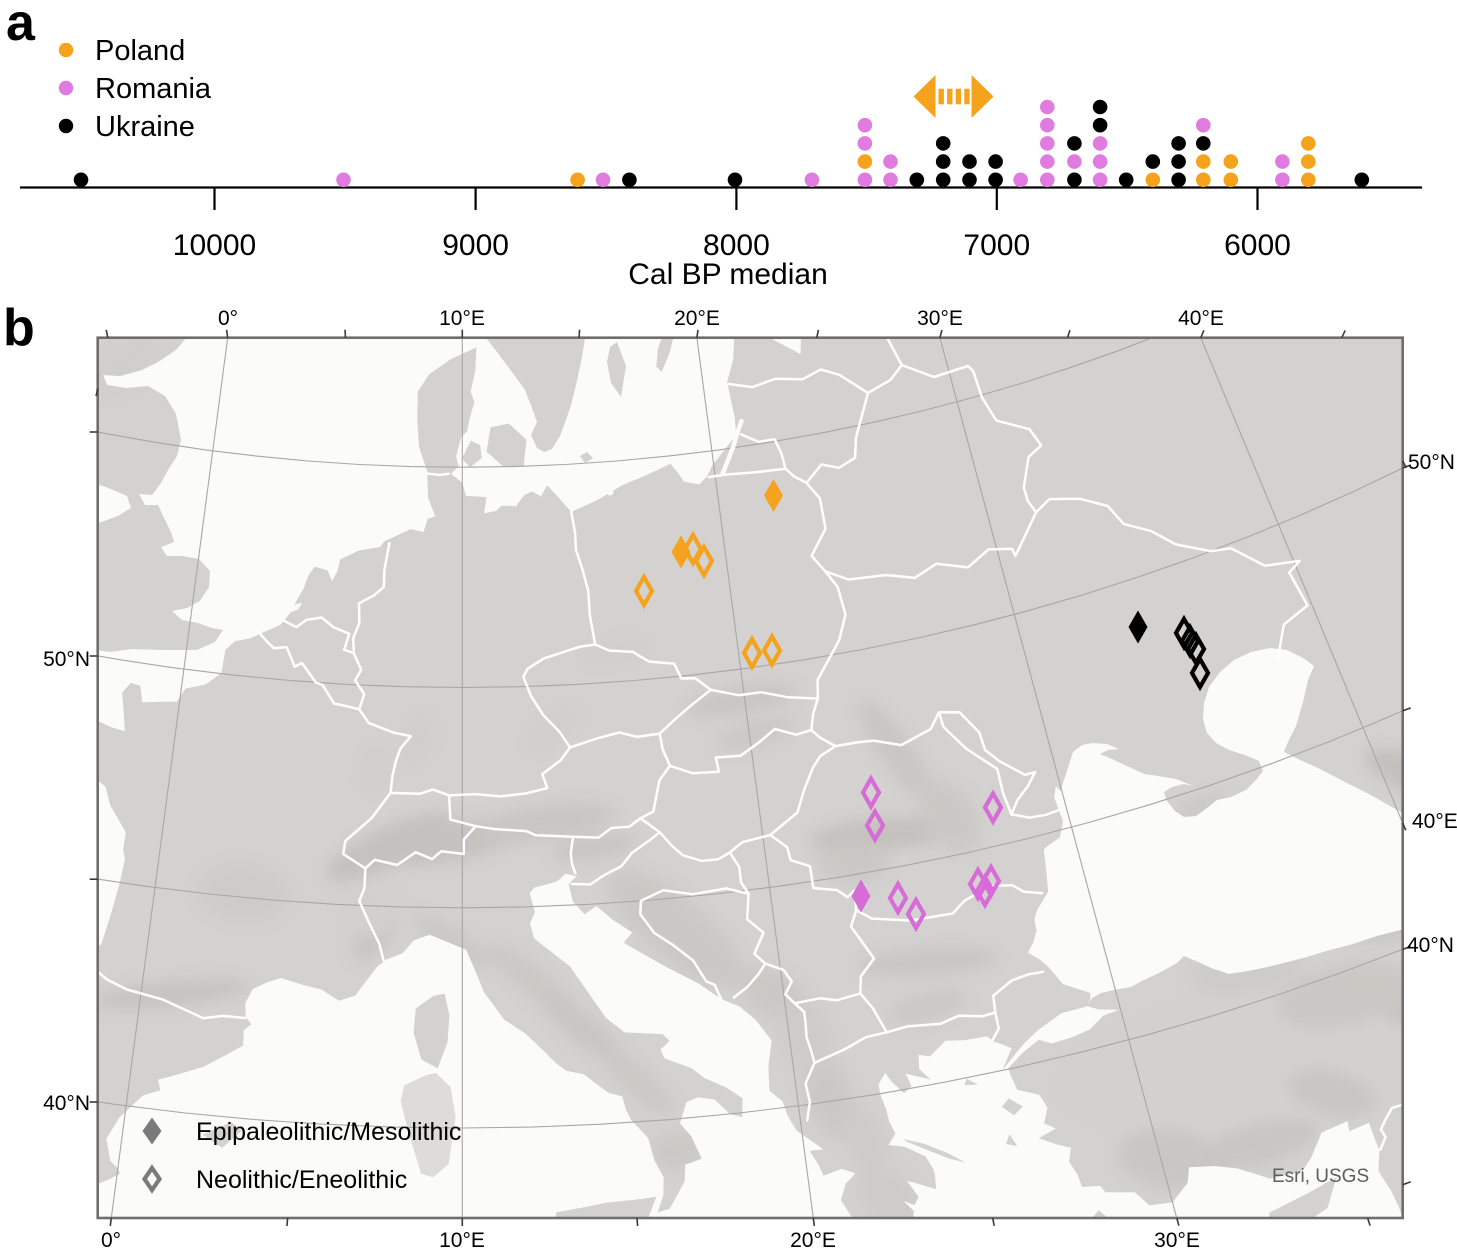  Describe the element at coordinates (19, 328) in the screenshot. I see `svg-text: b` at that location.